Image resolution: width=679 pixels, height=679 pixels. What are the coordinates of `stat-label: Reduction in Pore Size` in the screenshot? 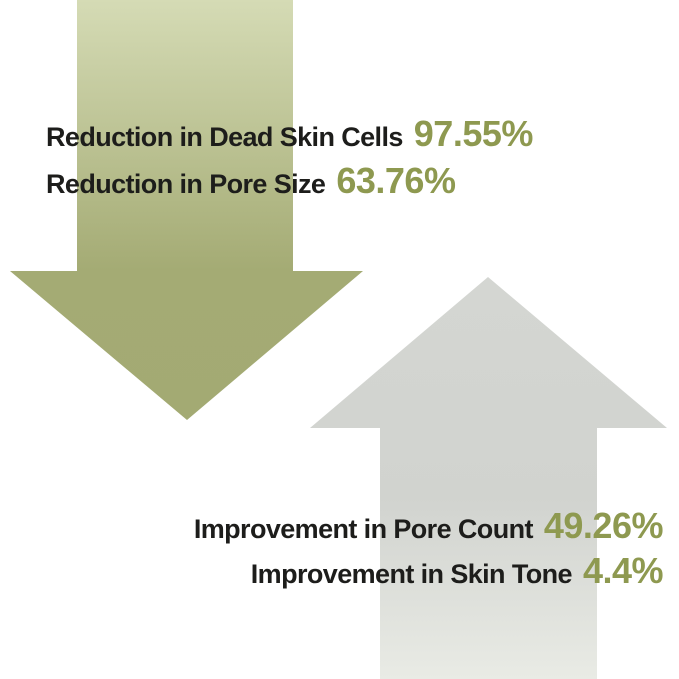 It's located at (186, 184).